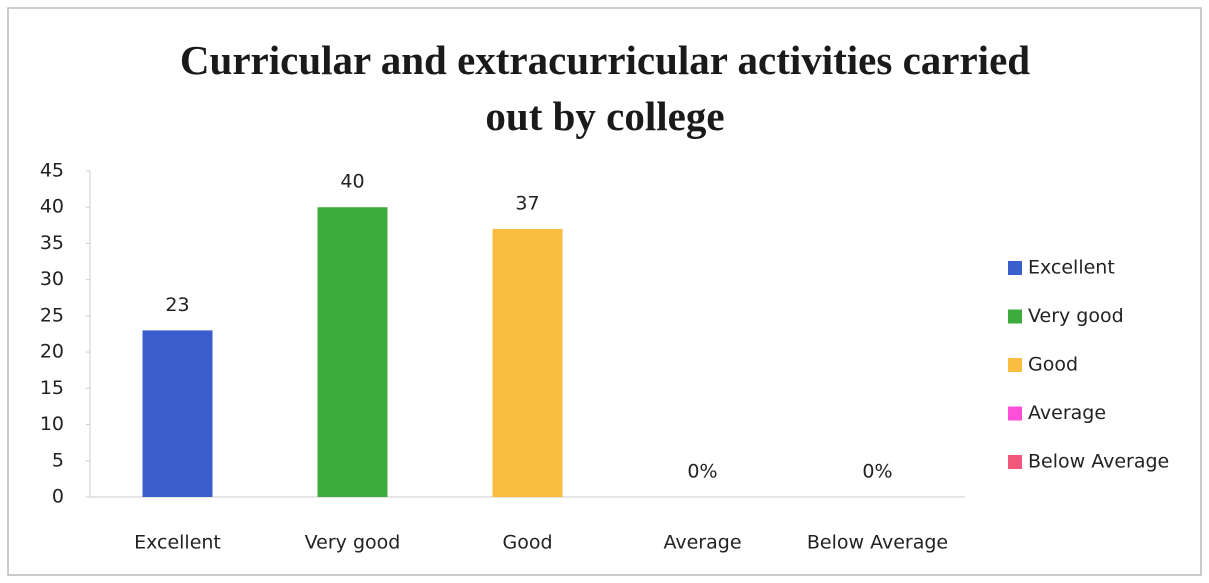 The width and height of the screenshot is (1209, 583). I want to click on y-tick-label: 20, so click(52, 352).